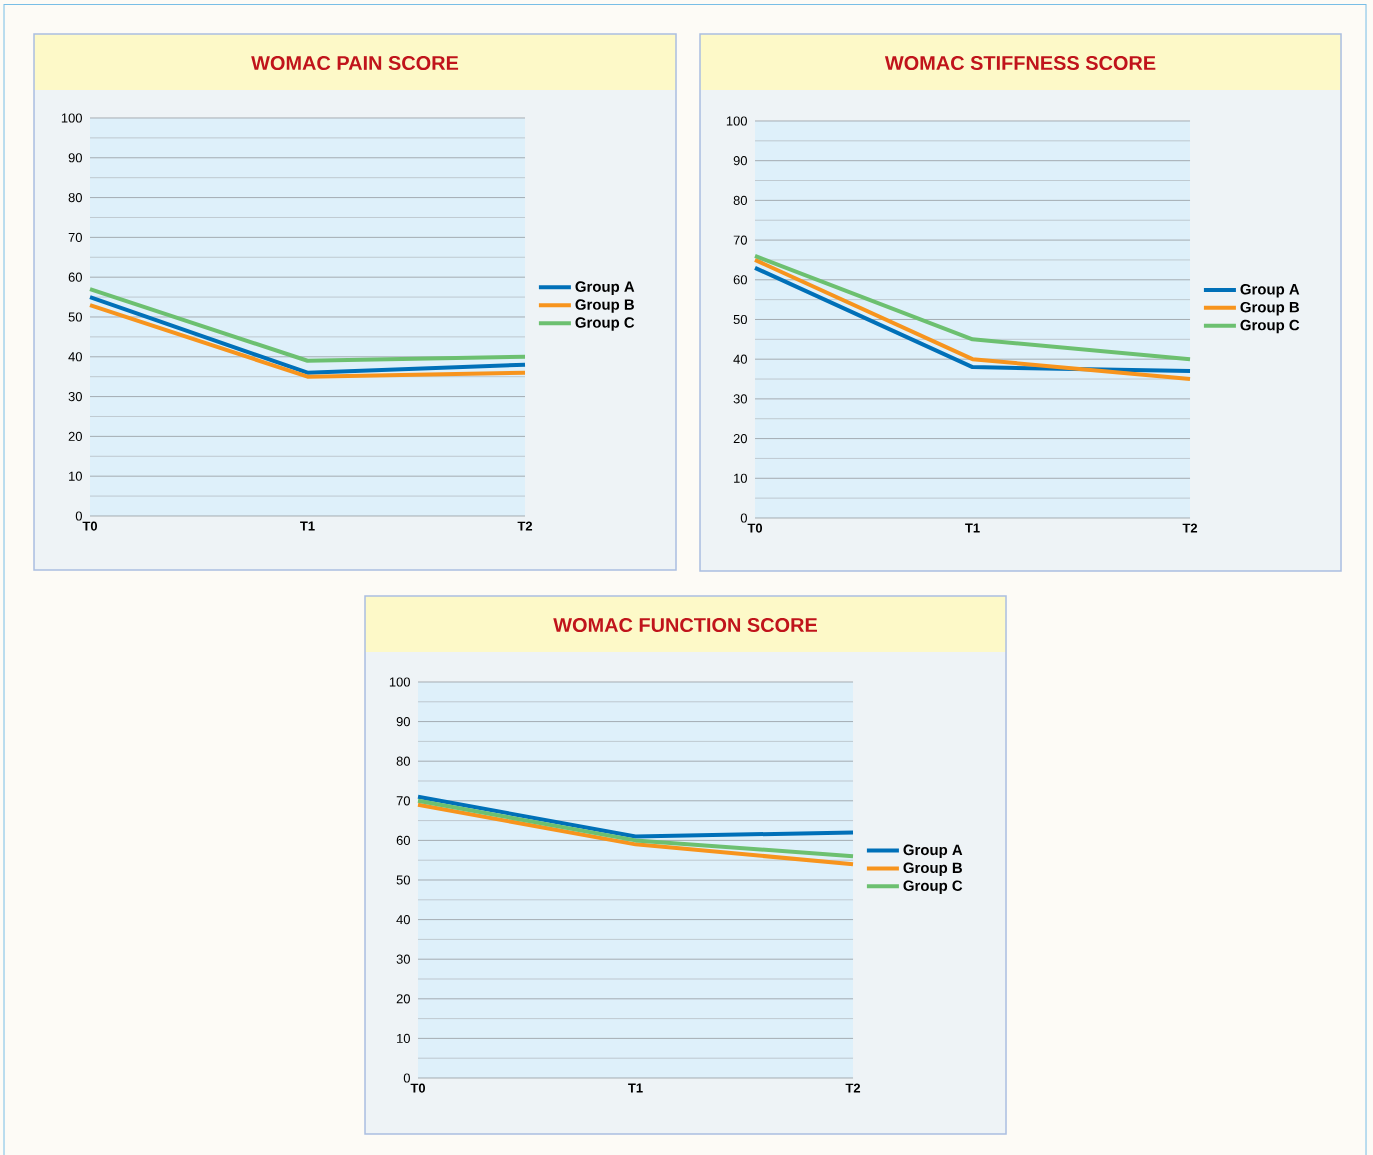 The height and width of the screenshot is (1155, 1373). Describe the element at coordinates (1020, 63) in the screenshot. I see `chart-title: WOMAC STIFFNESS SCORE` at that location.